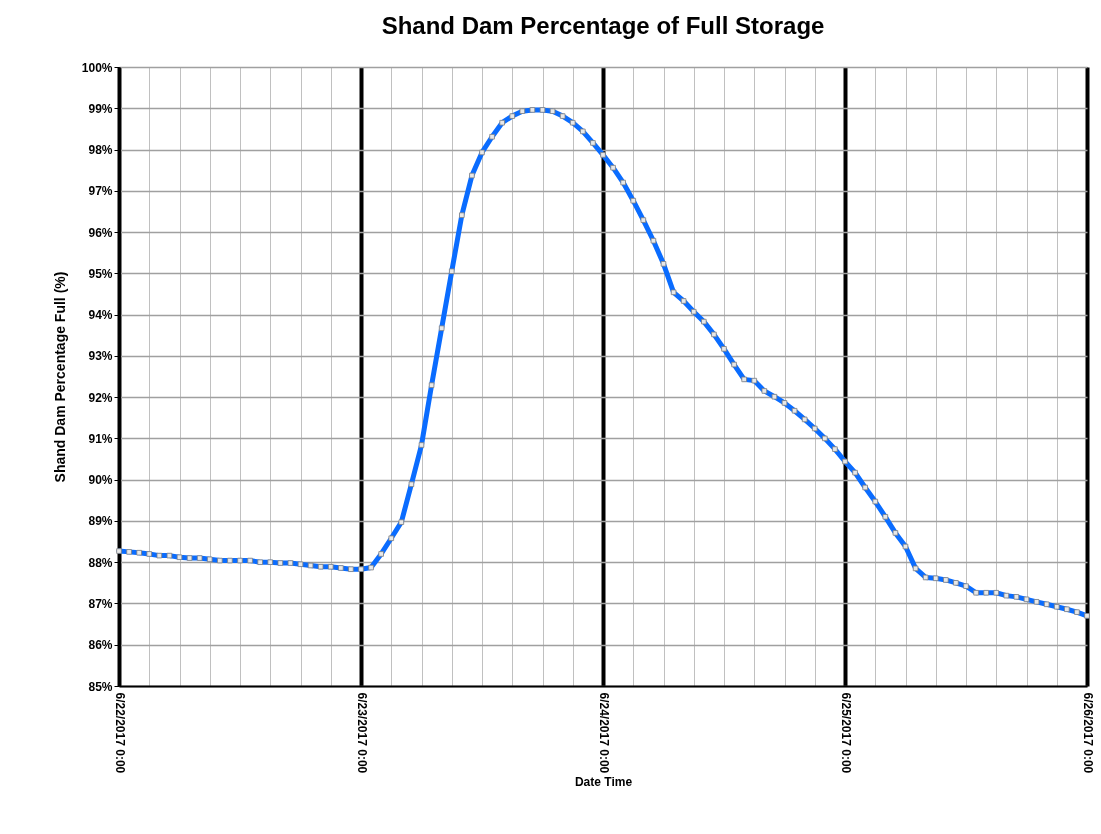 The width and height of the screenshot is (1101, 834). What do you see at coordinates (100, 273) in the screenshot?
I see `y-tick-label: 95%` at bounding box center [100, 273].